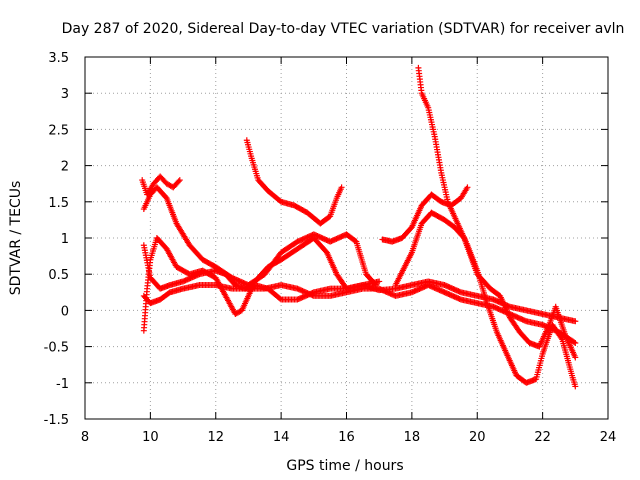 The image size is (640, 480). I want to click on x-axis-label: GPS time / hours, so click(344, 466).